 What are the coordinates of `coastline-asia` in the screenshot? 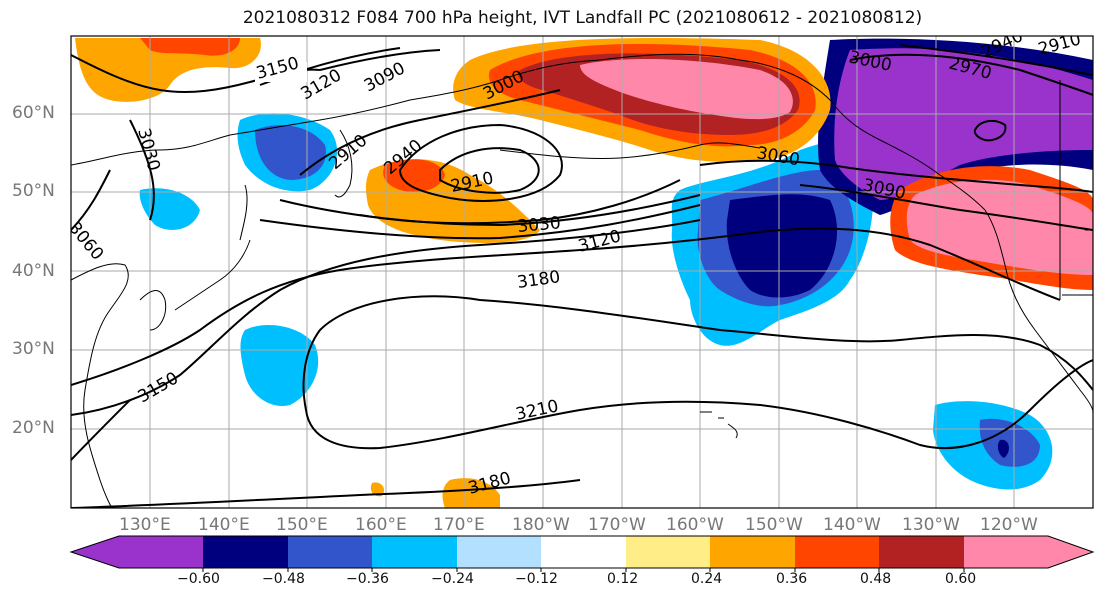 It's located at (100, 385).